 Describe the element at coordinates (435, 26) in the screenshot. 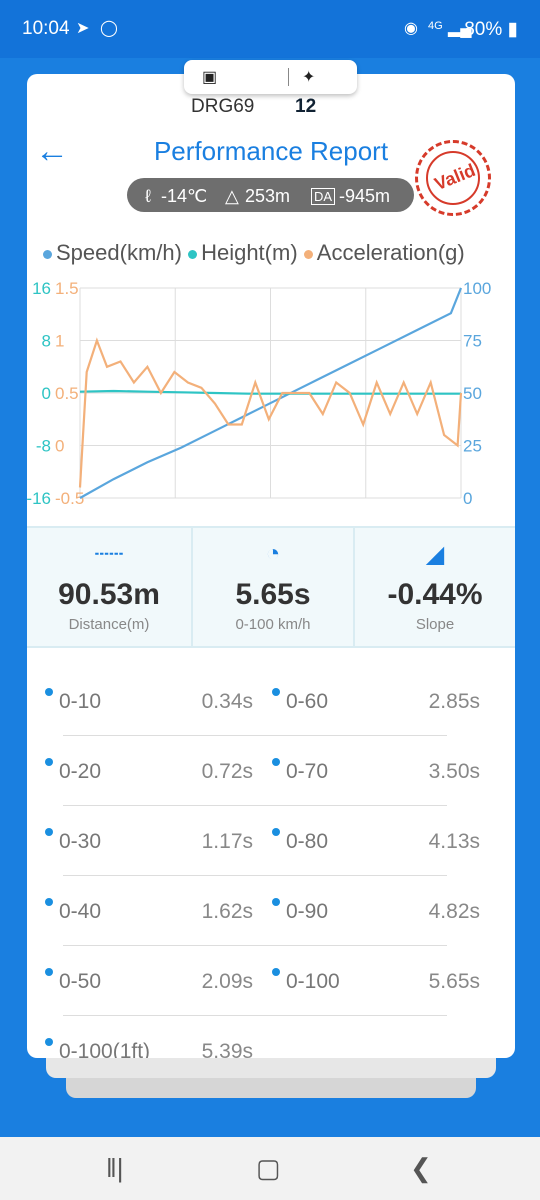

I see `network-label: 4G` at that location.